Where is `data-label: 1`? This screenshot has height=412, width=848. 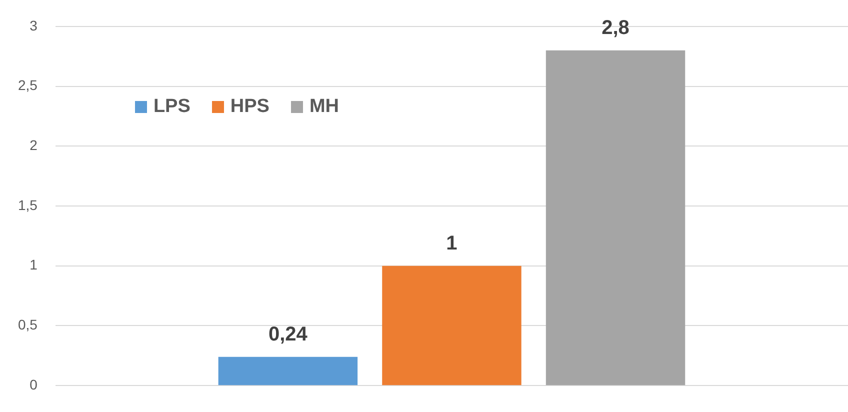 data-label: 1 is located at coordinates (452, 243).